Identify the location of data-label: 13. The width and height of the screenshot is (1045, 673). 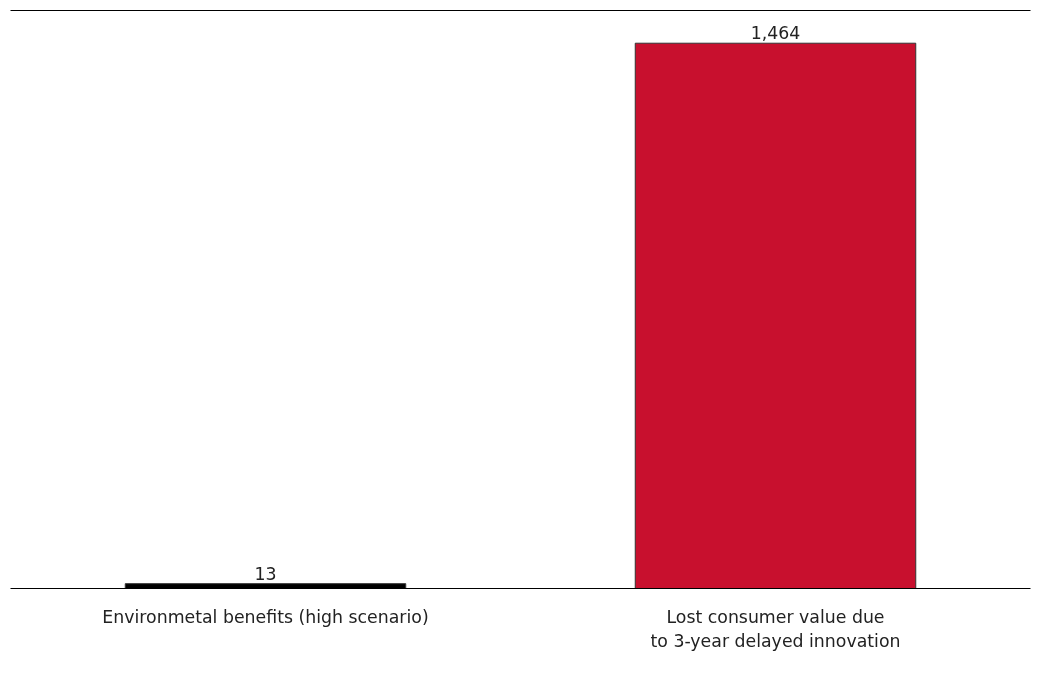
(265, 573).